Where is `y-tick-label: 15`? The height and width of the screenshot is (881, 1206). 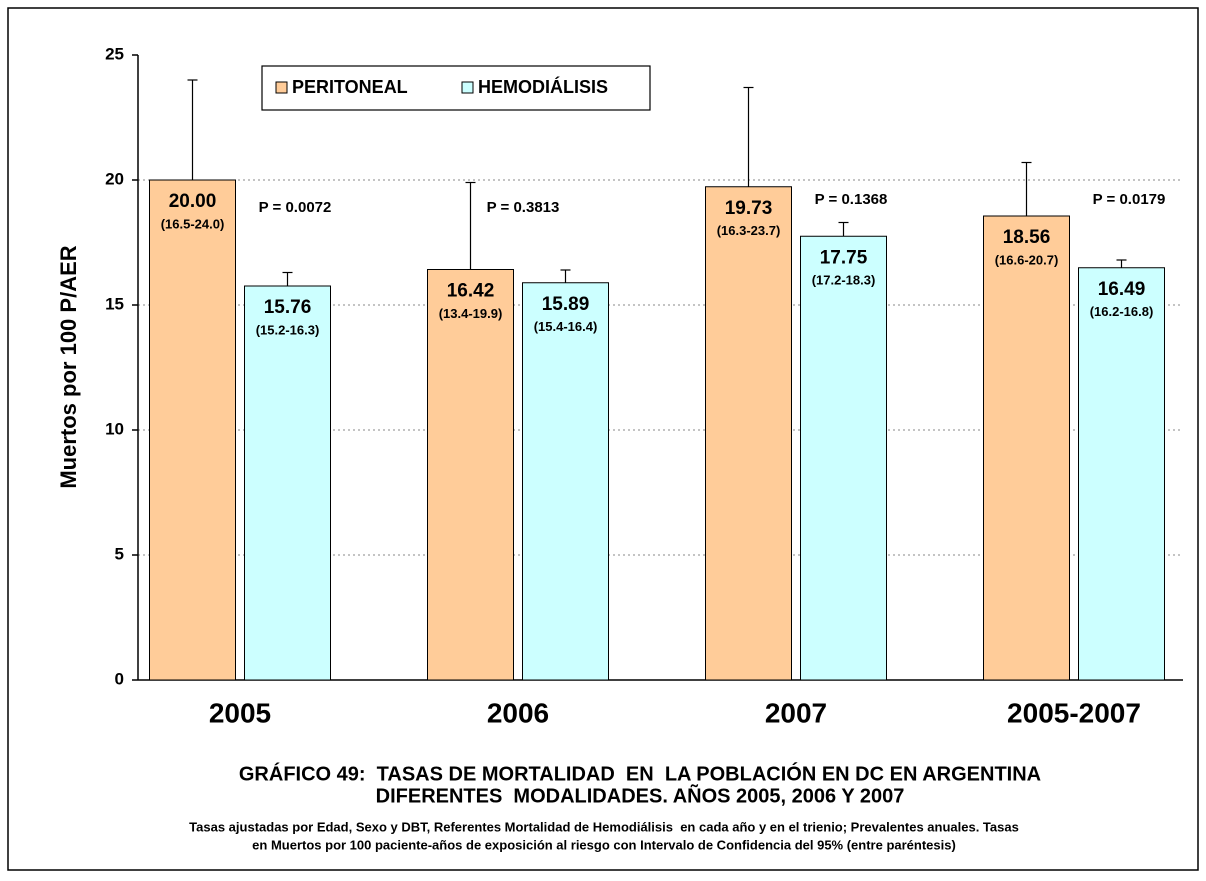
y-tick-label: 15 is located at coordinates (114, 303).